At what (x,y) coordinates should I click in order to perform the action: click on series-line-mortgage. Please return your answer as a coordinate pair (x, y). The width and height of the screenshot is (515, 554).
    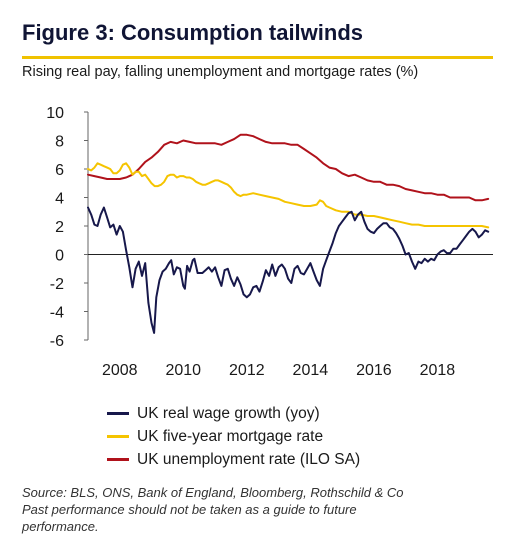
    Looking at the image, I should click on (288, 195).